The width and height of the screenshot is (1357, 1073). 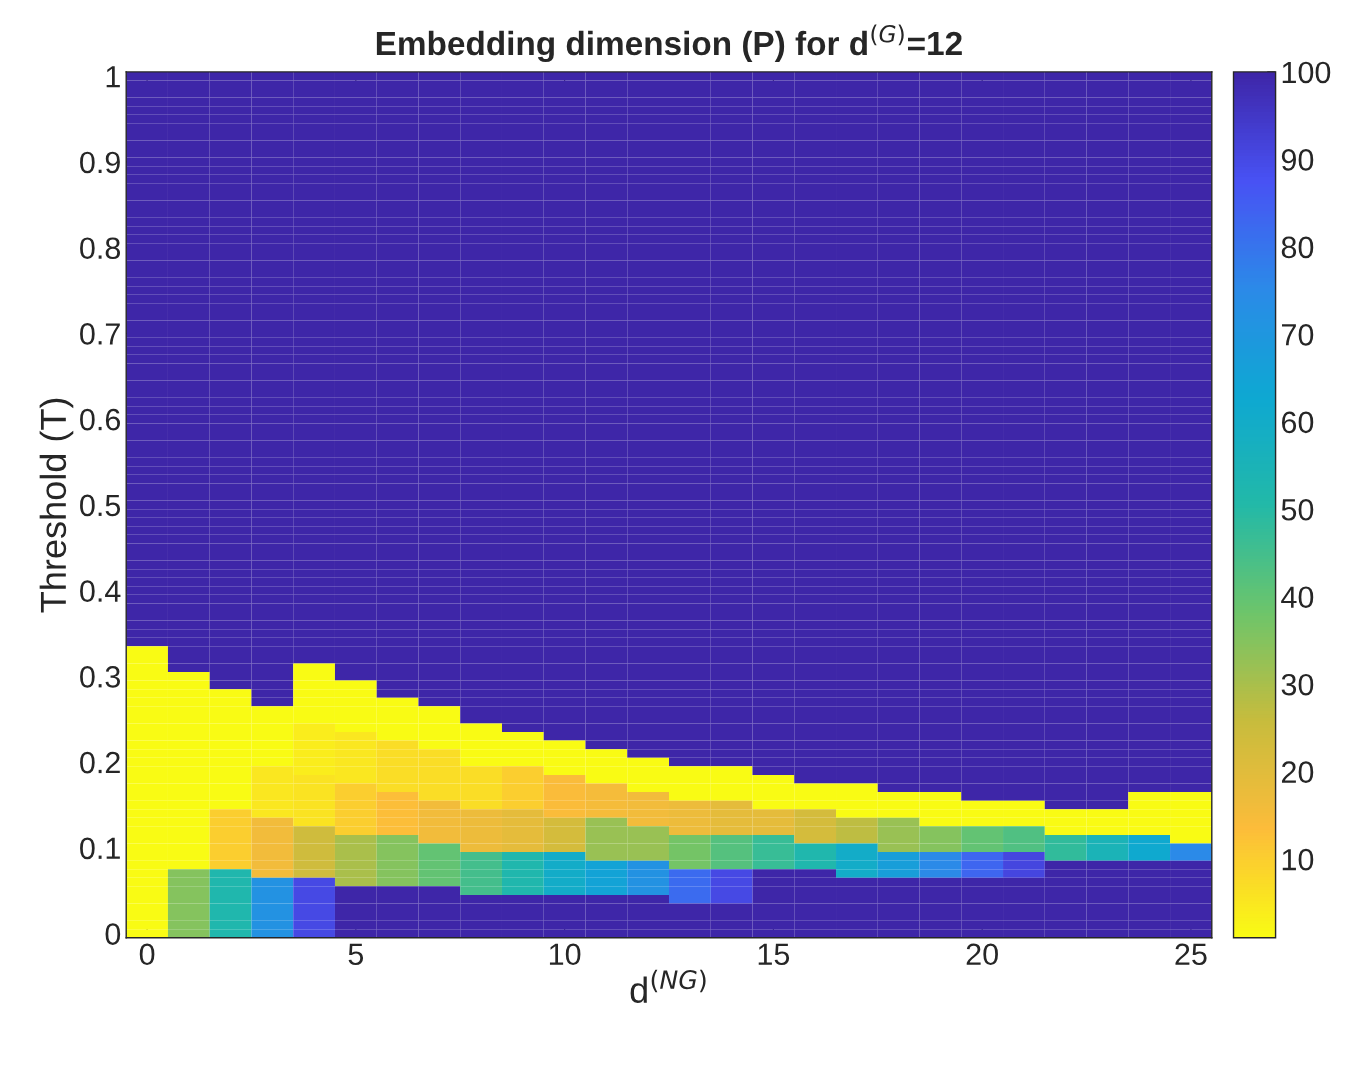 What do you see at coordinates (100, 162) in the screenshot?
I see `y-tick-label: 0.9` at bounding box center [100, 162].